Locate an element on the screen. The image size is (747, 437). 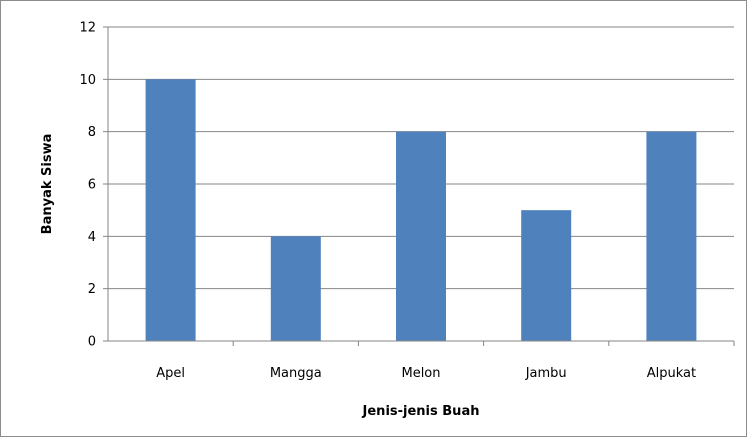
y-axis-title: Banyak Siswa is located at coordinates (47, 184).